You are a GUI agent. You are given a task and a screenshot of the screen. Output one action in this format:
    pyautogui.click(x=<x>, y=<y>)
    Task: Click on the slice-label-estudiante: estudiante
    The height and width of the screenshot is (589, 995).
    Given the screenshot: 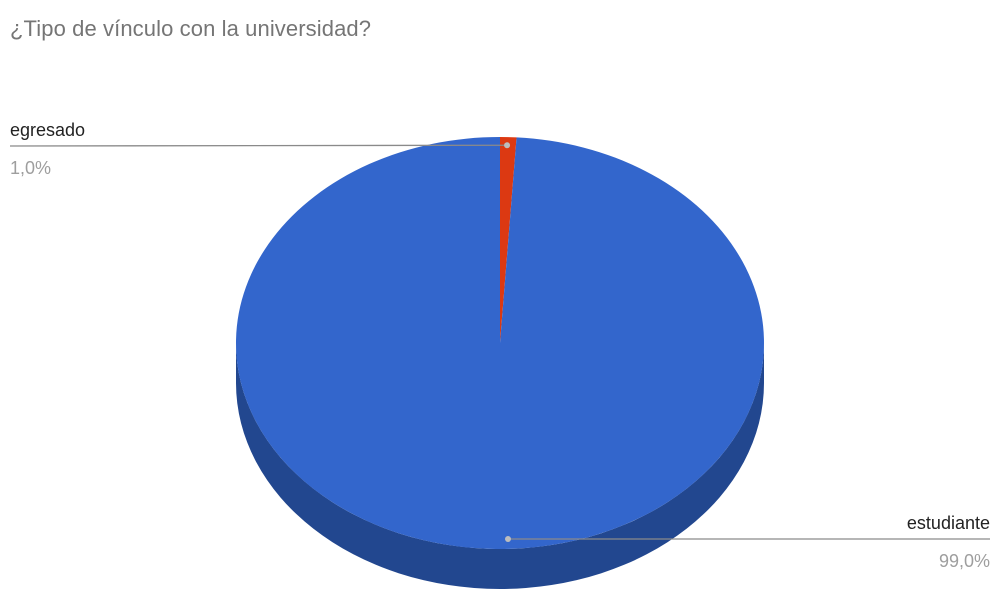 What is the action you would take?
    pyautogui.click(x=948, y=523)
    